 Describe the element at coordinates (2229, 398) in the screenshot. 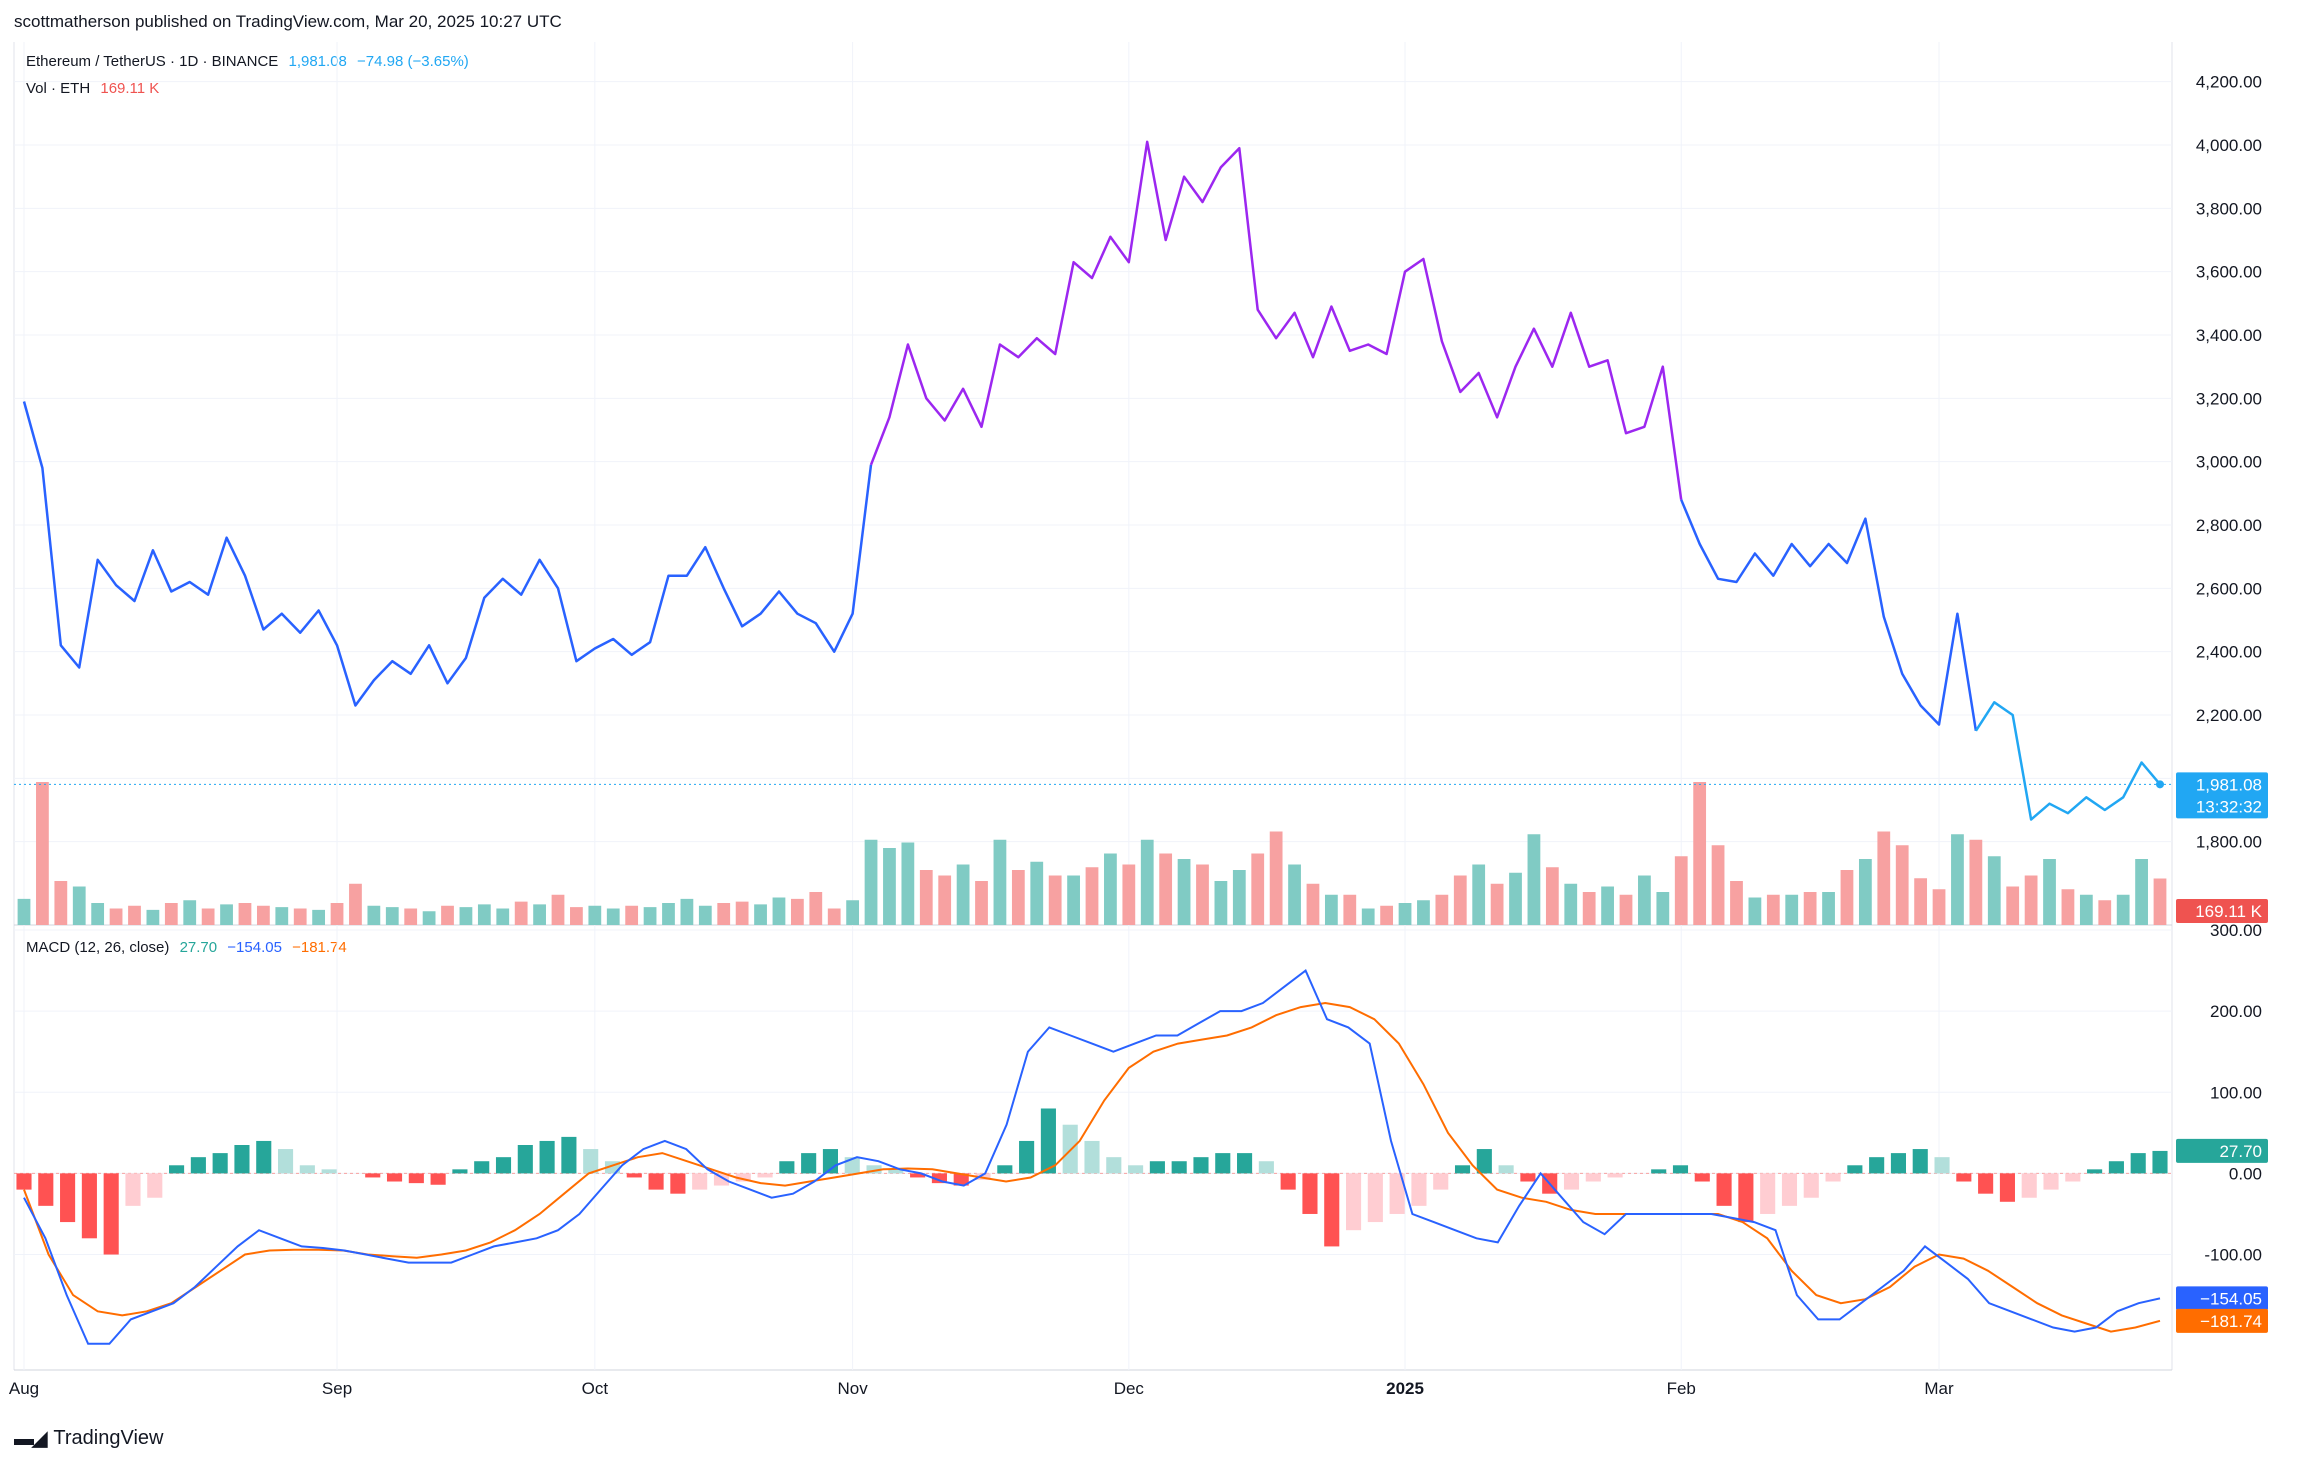

I see `price-tick-label: 3,200.00` at that location.